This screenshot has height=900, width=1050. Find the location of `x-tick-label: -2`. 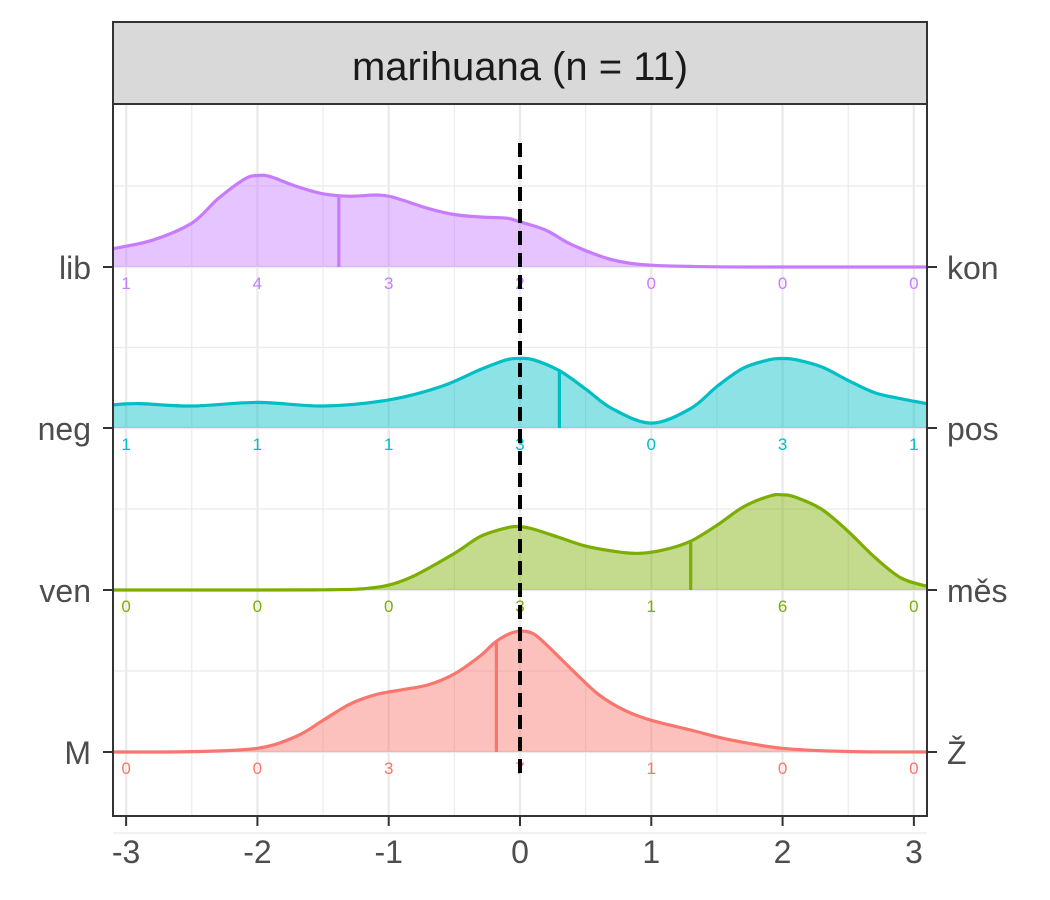

x-tick-label: -2 is located at coordinates (257, 852).